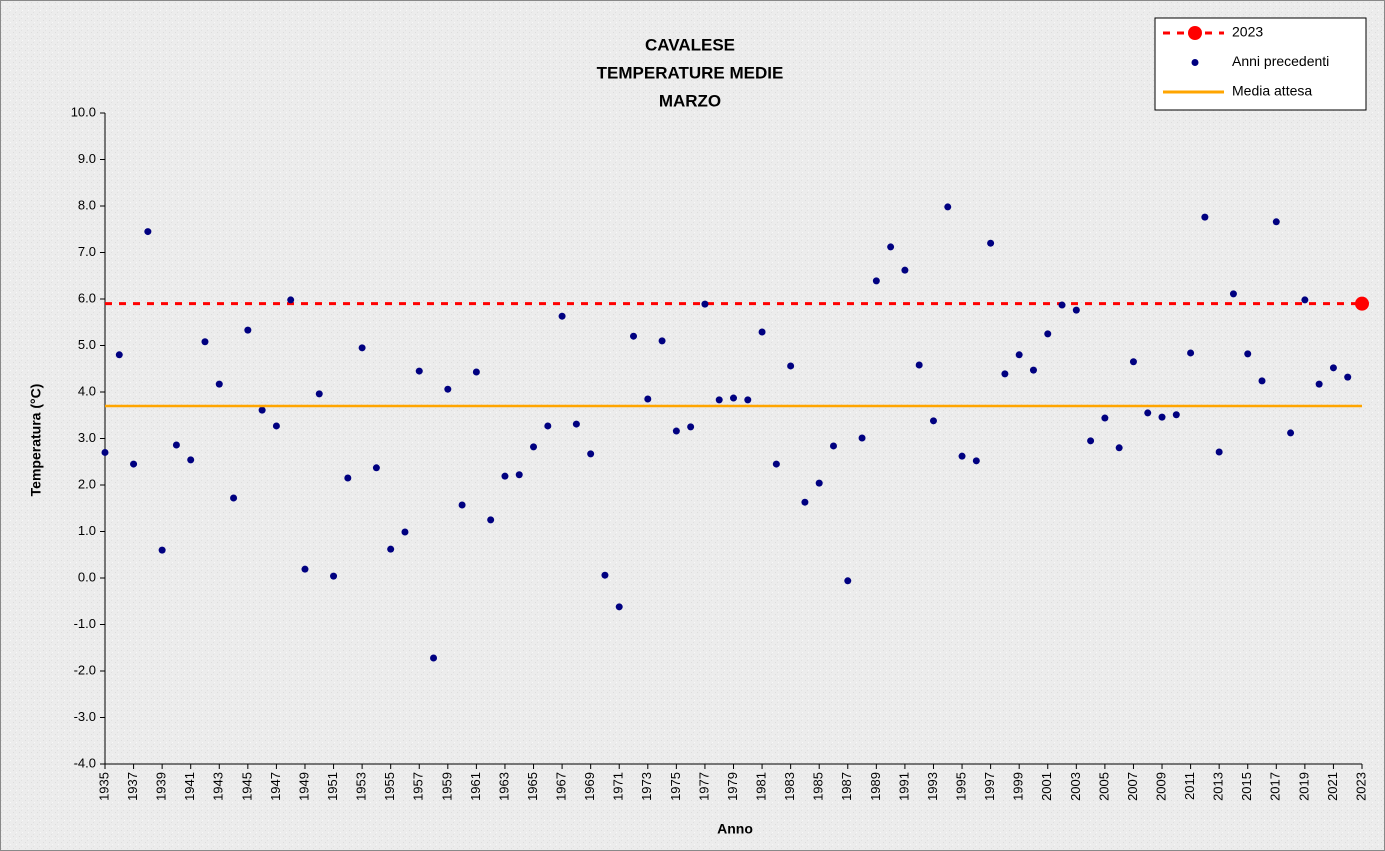 The image size is (1385, 851). What do you see at coordinates (732, 786) in the screenshot?
I see `x-tick-label: 1979` at bounding box center [732, 786].